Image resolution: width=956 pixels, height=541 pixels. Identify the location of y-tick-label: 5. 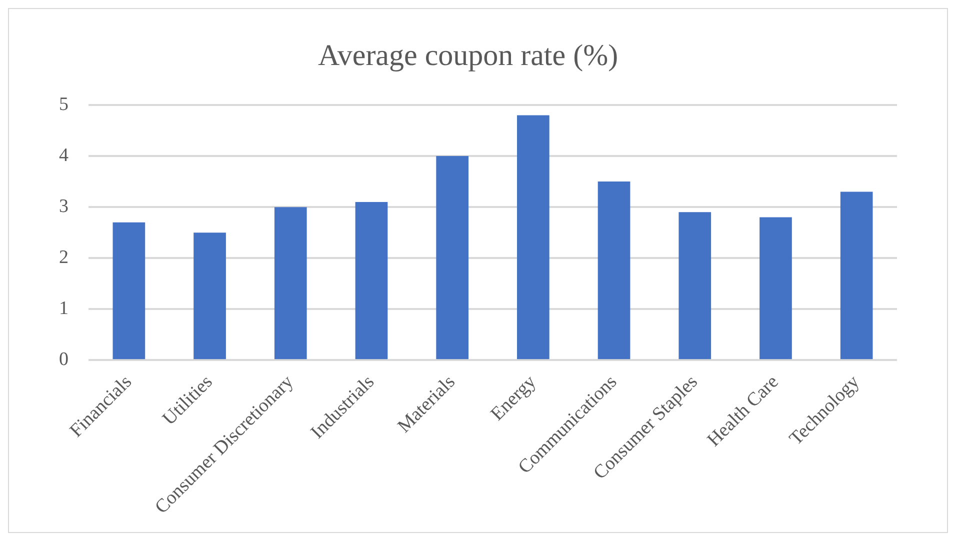
(63, 104).